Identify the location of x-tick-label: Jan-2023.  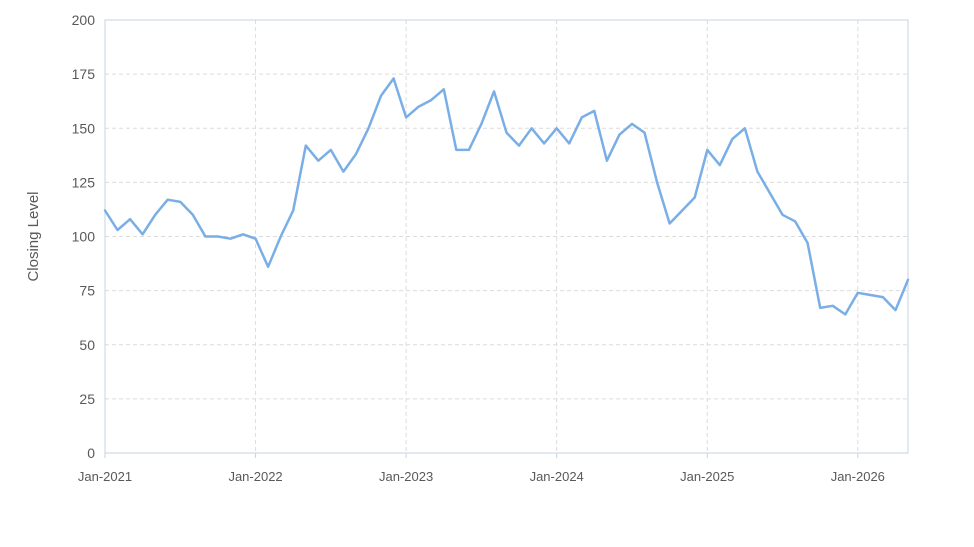
(406, 476).